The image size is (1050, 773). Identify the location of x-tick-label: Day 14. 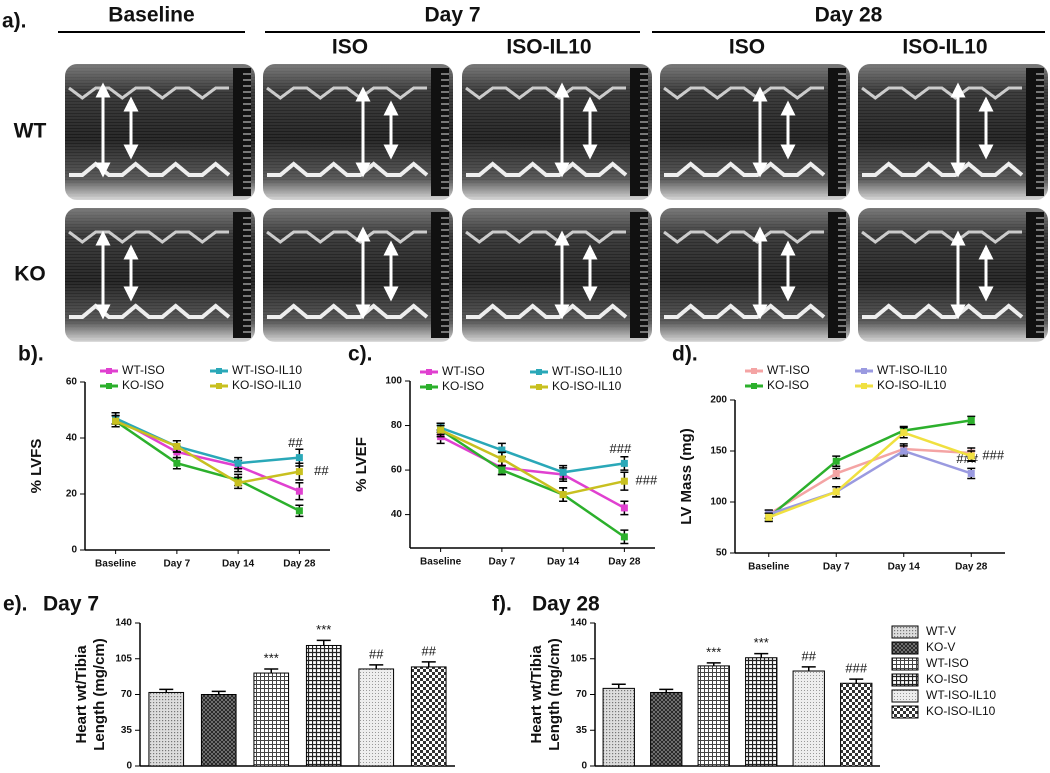
(904, 567).